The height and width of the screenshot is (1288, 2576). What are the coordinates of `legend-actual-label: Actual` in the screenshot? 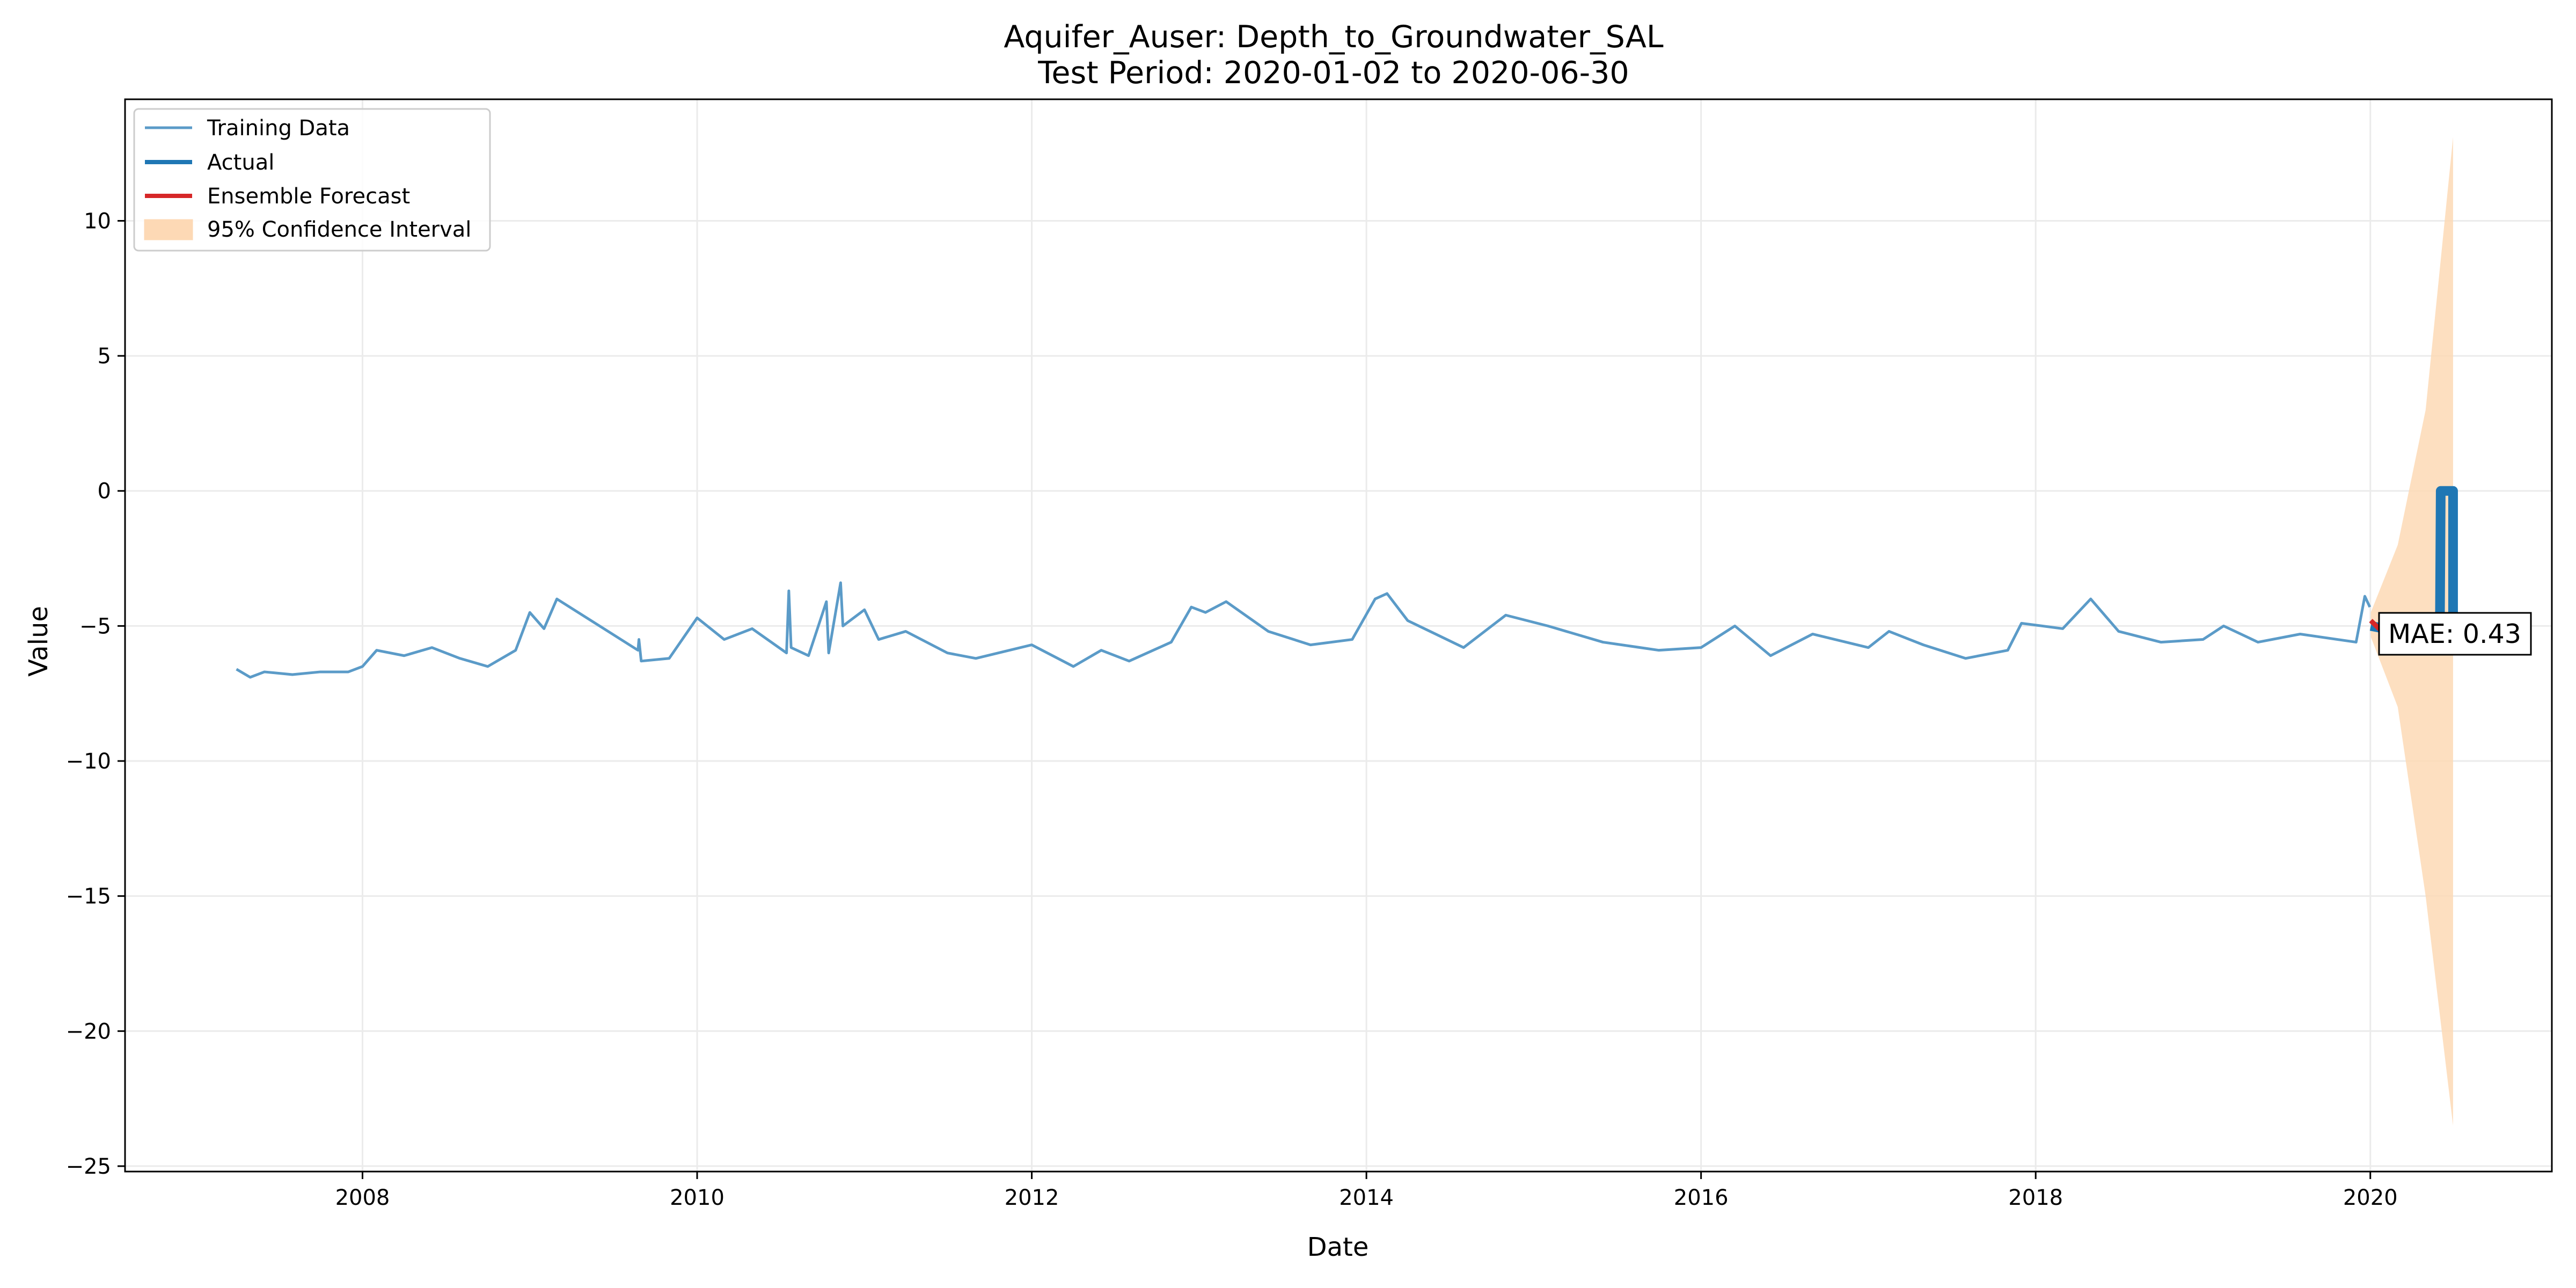 It's located at (240, 162).